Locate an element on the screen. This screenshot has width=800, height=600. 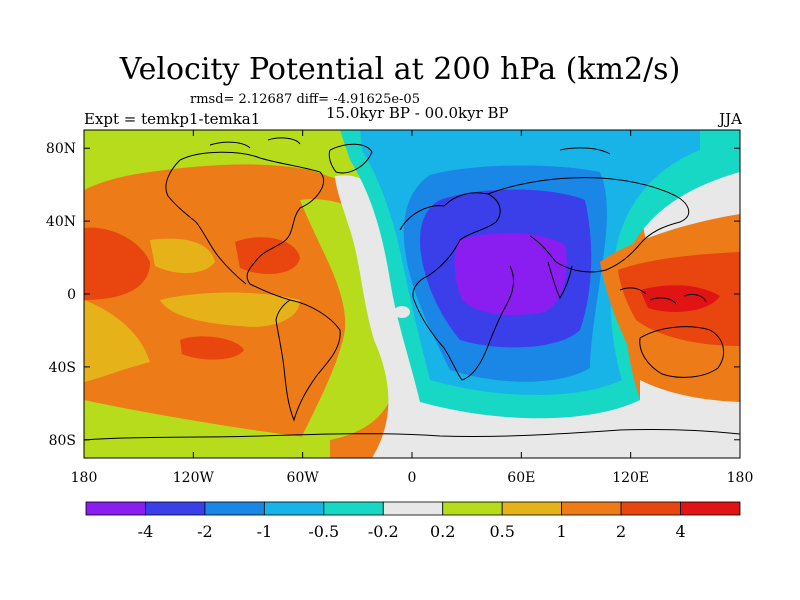
contour-yellow-wpacific is located at coordinates (117, 341).